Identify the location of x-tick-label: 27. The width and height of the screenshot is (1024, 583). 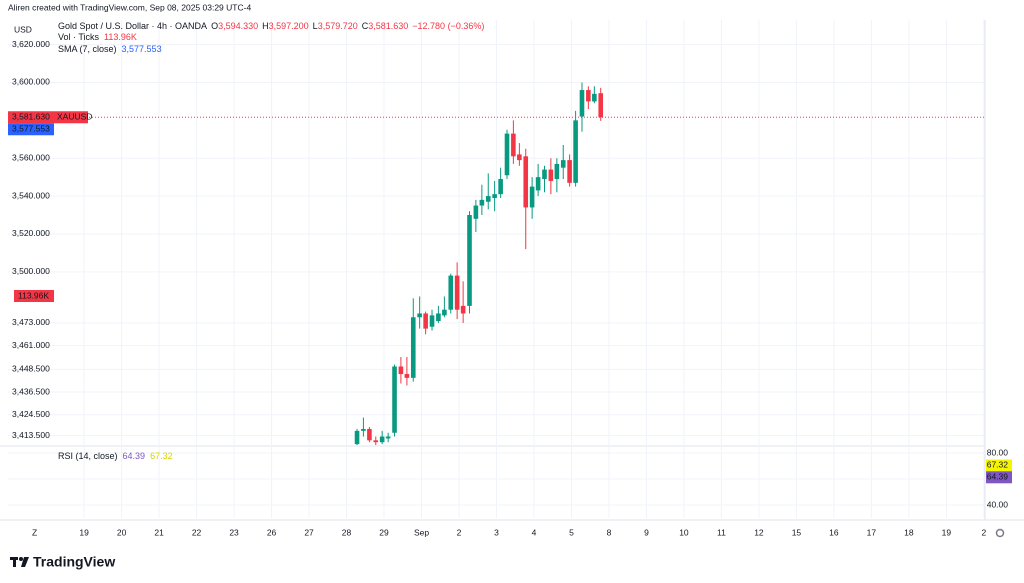
(309, 532).